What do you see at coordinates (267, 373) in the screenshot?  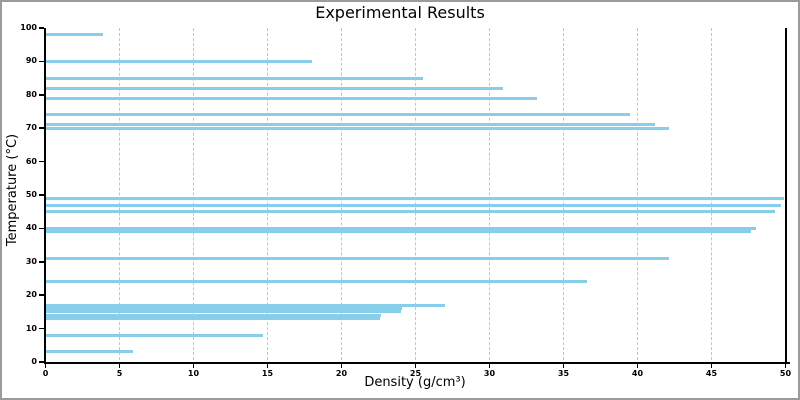 I see `x-tick-label-15: 15` at bounding box center [267, 373].